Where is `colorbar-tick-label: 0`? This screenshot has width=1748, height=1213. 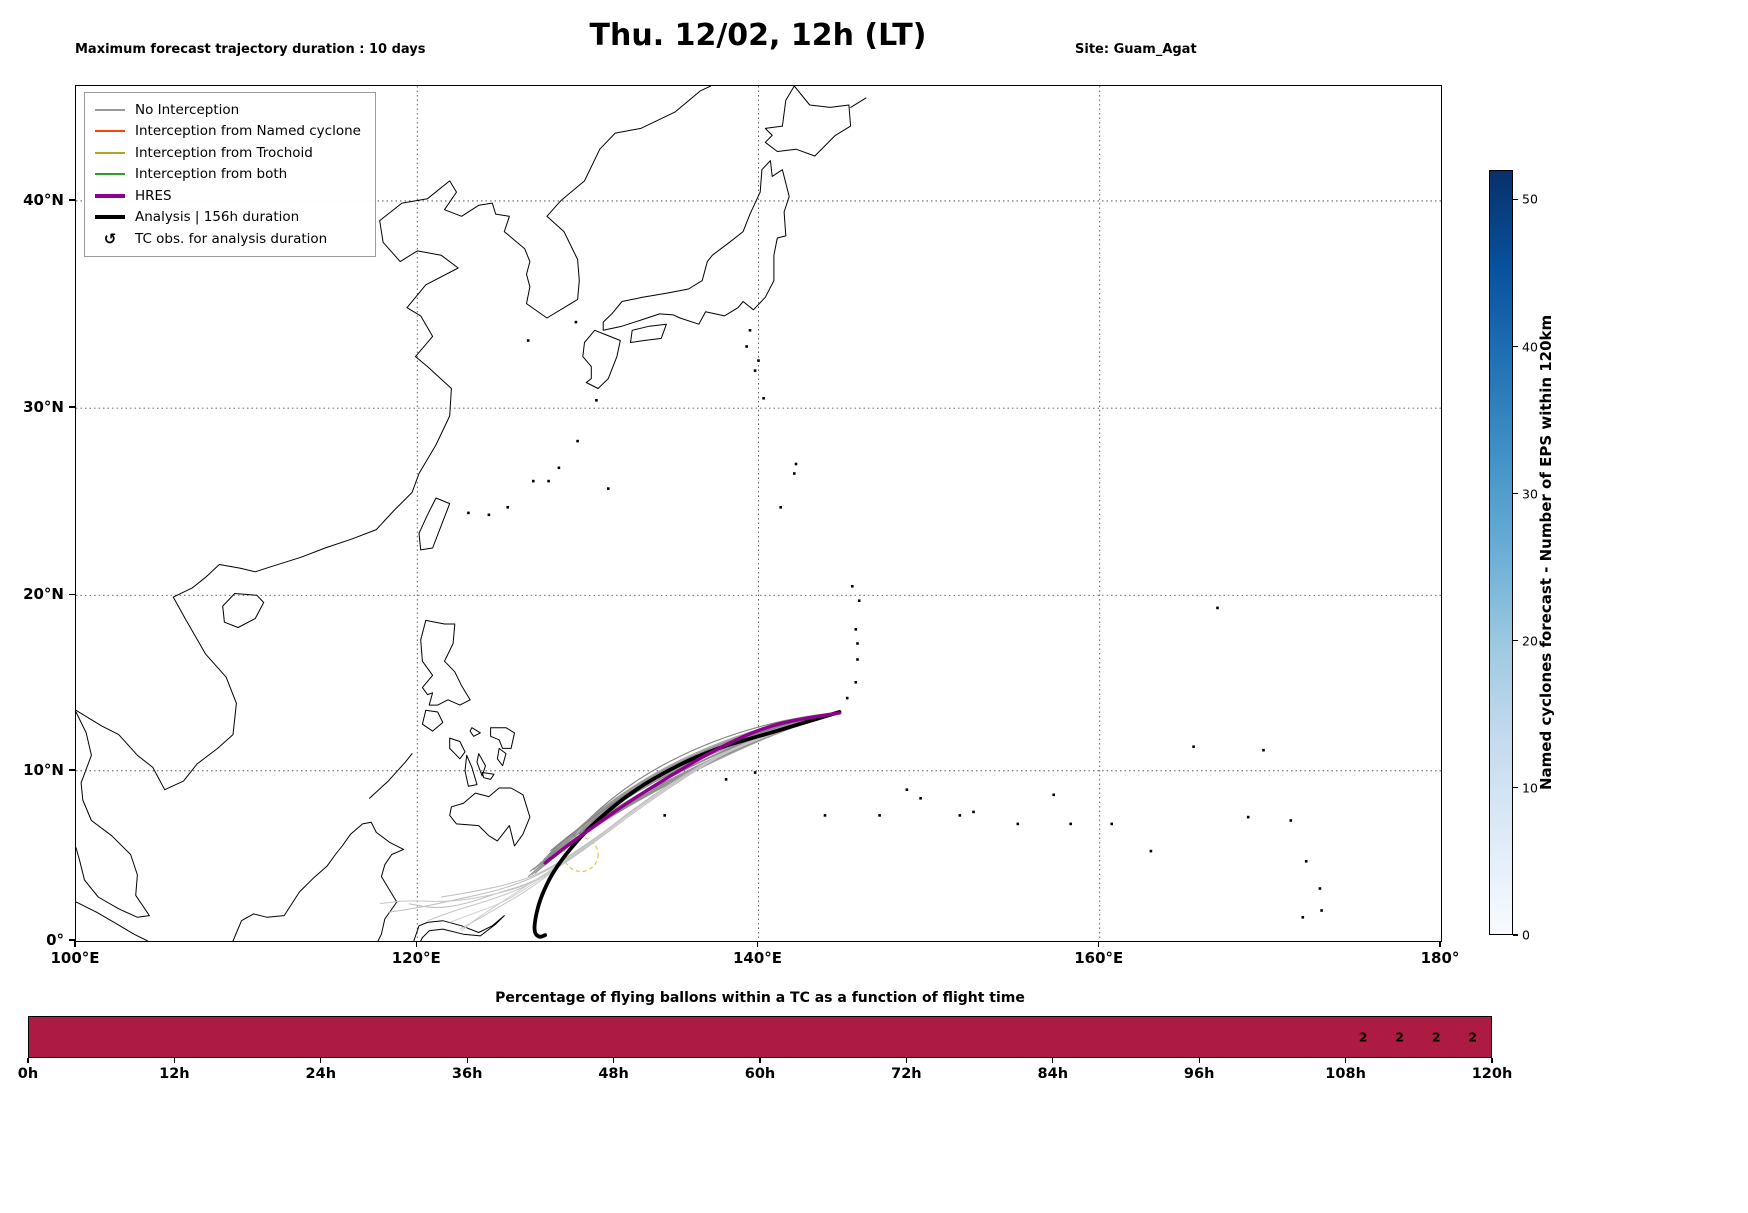
colorbar-tick-label: 0 is located at coordinates (1526, 935).